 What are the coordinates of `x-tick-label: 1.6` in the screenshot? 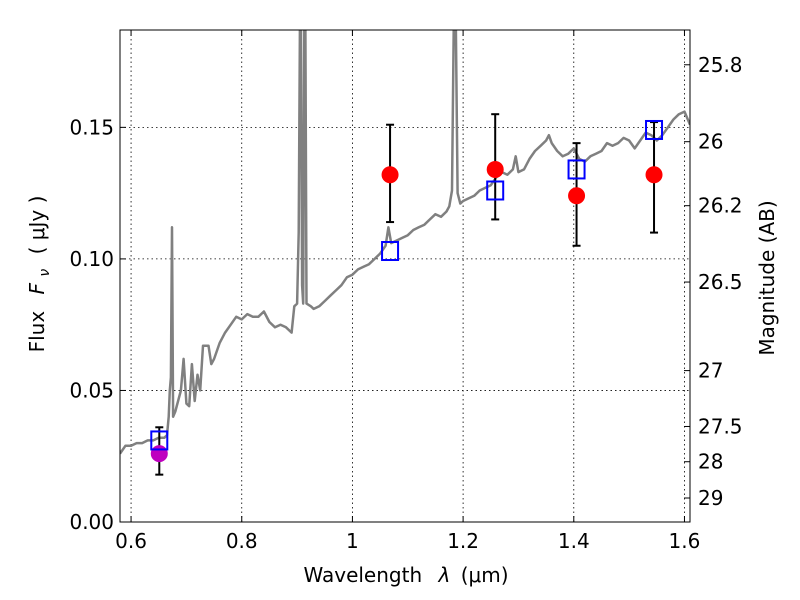 It's located at (685, 541).